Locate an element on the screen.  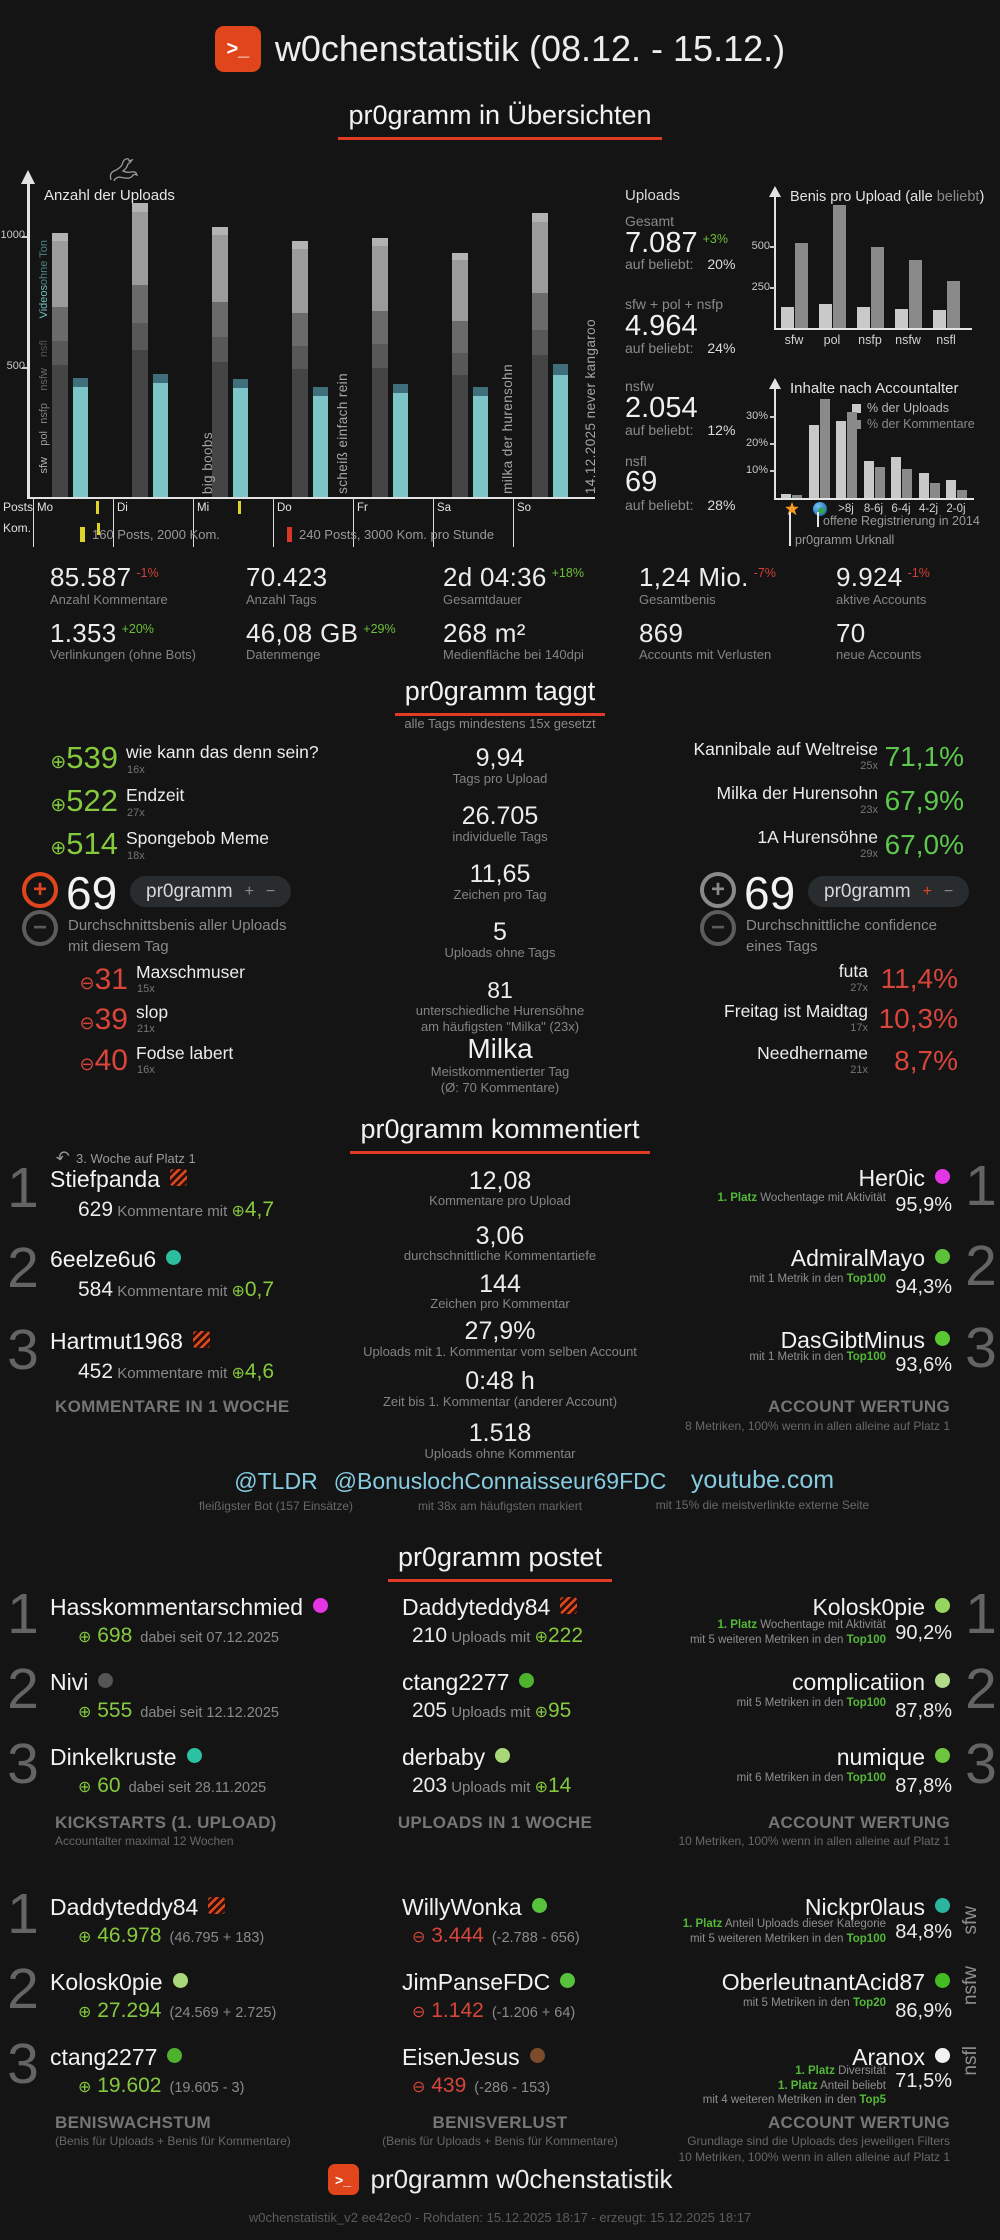
benis-loss-stats: ⊖ 3.444 (-2.788 - 656) is located at coordinates (496, 1935).